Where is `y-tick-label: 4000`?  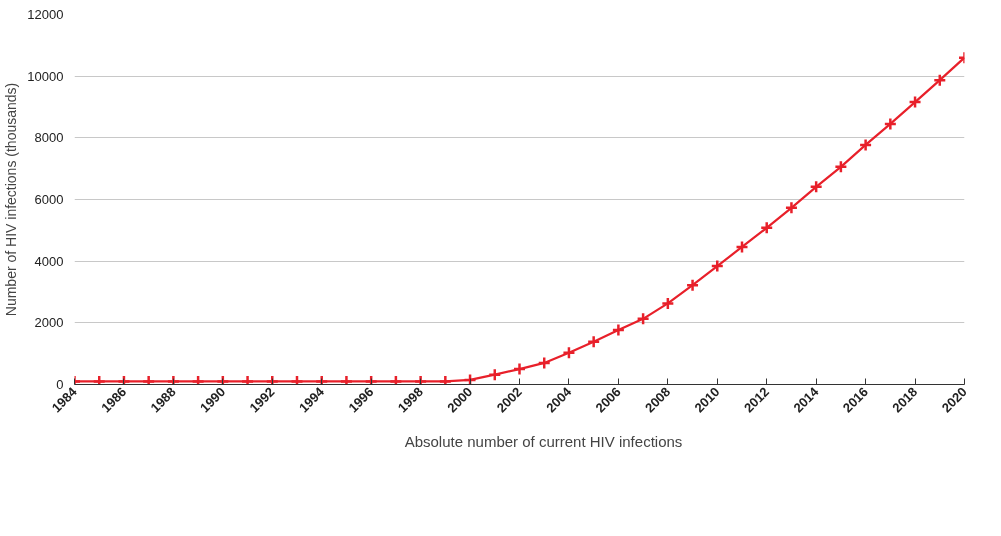 y-tick-label: 4000 is located at coordinates (49, 261).